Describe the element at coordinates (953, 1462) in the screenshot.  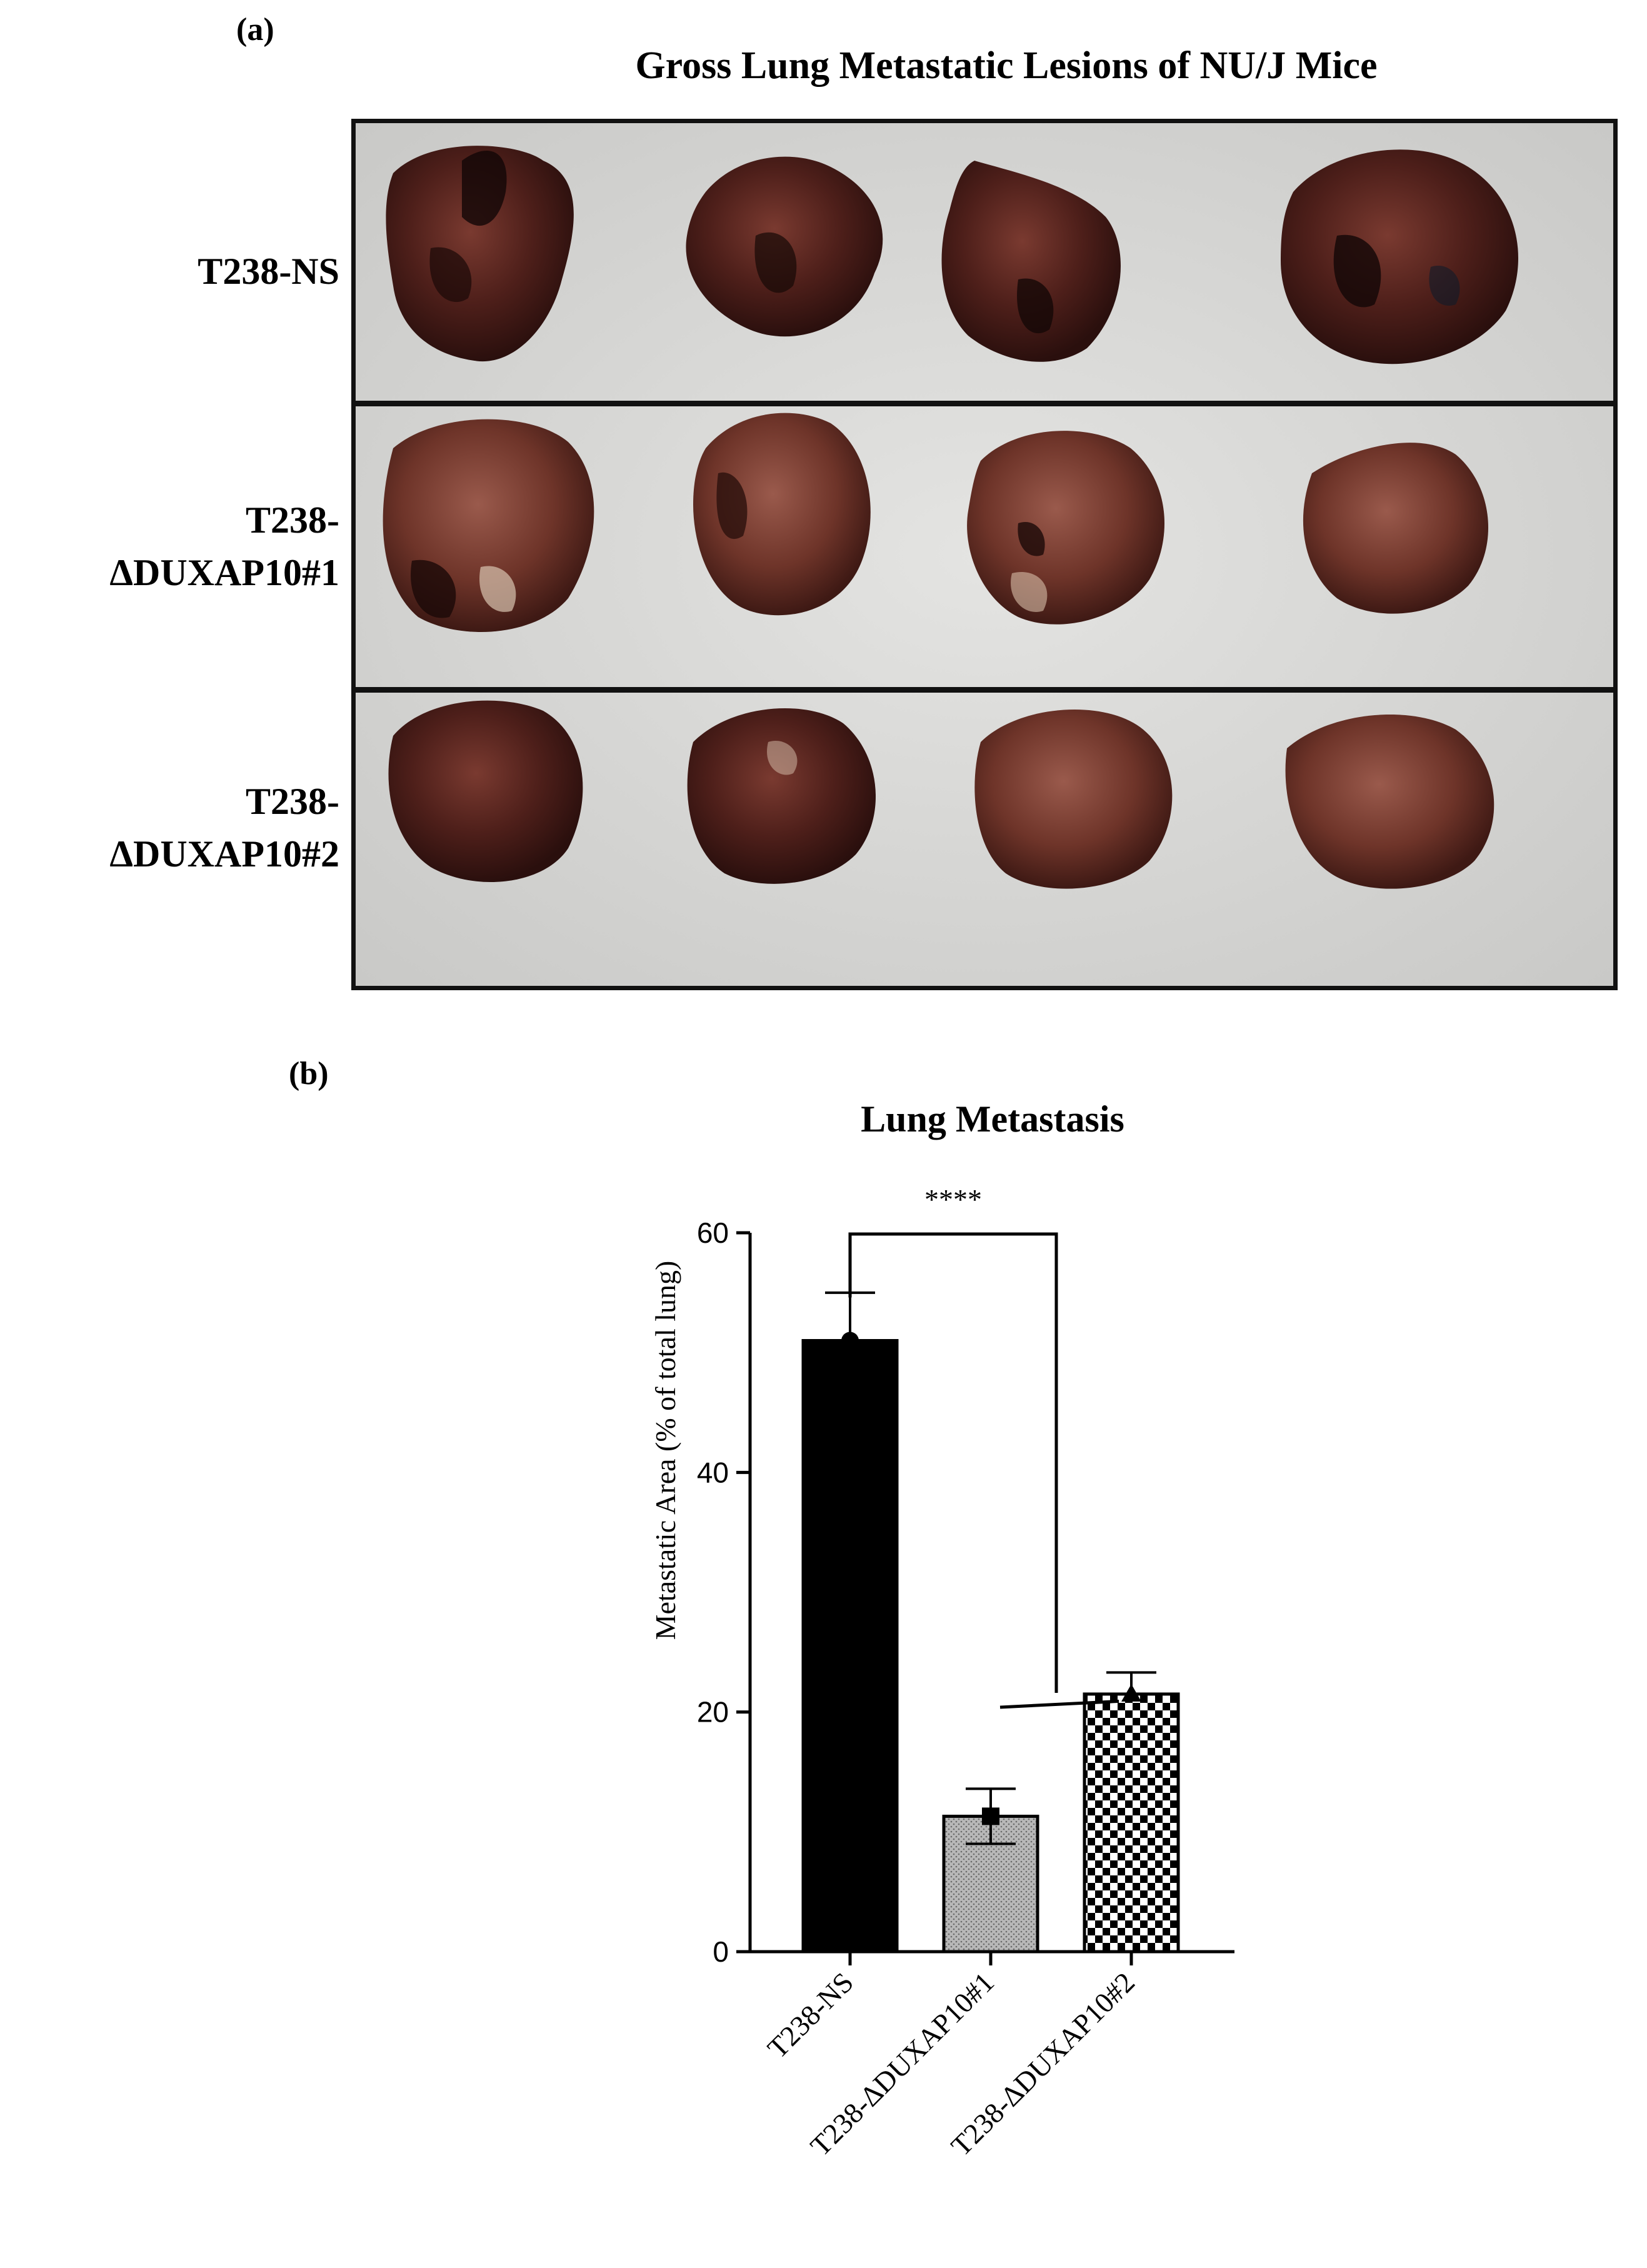
I see `significance-bracket` at that location.